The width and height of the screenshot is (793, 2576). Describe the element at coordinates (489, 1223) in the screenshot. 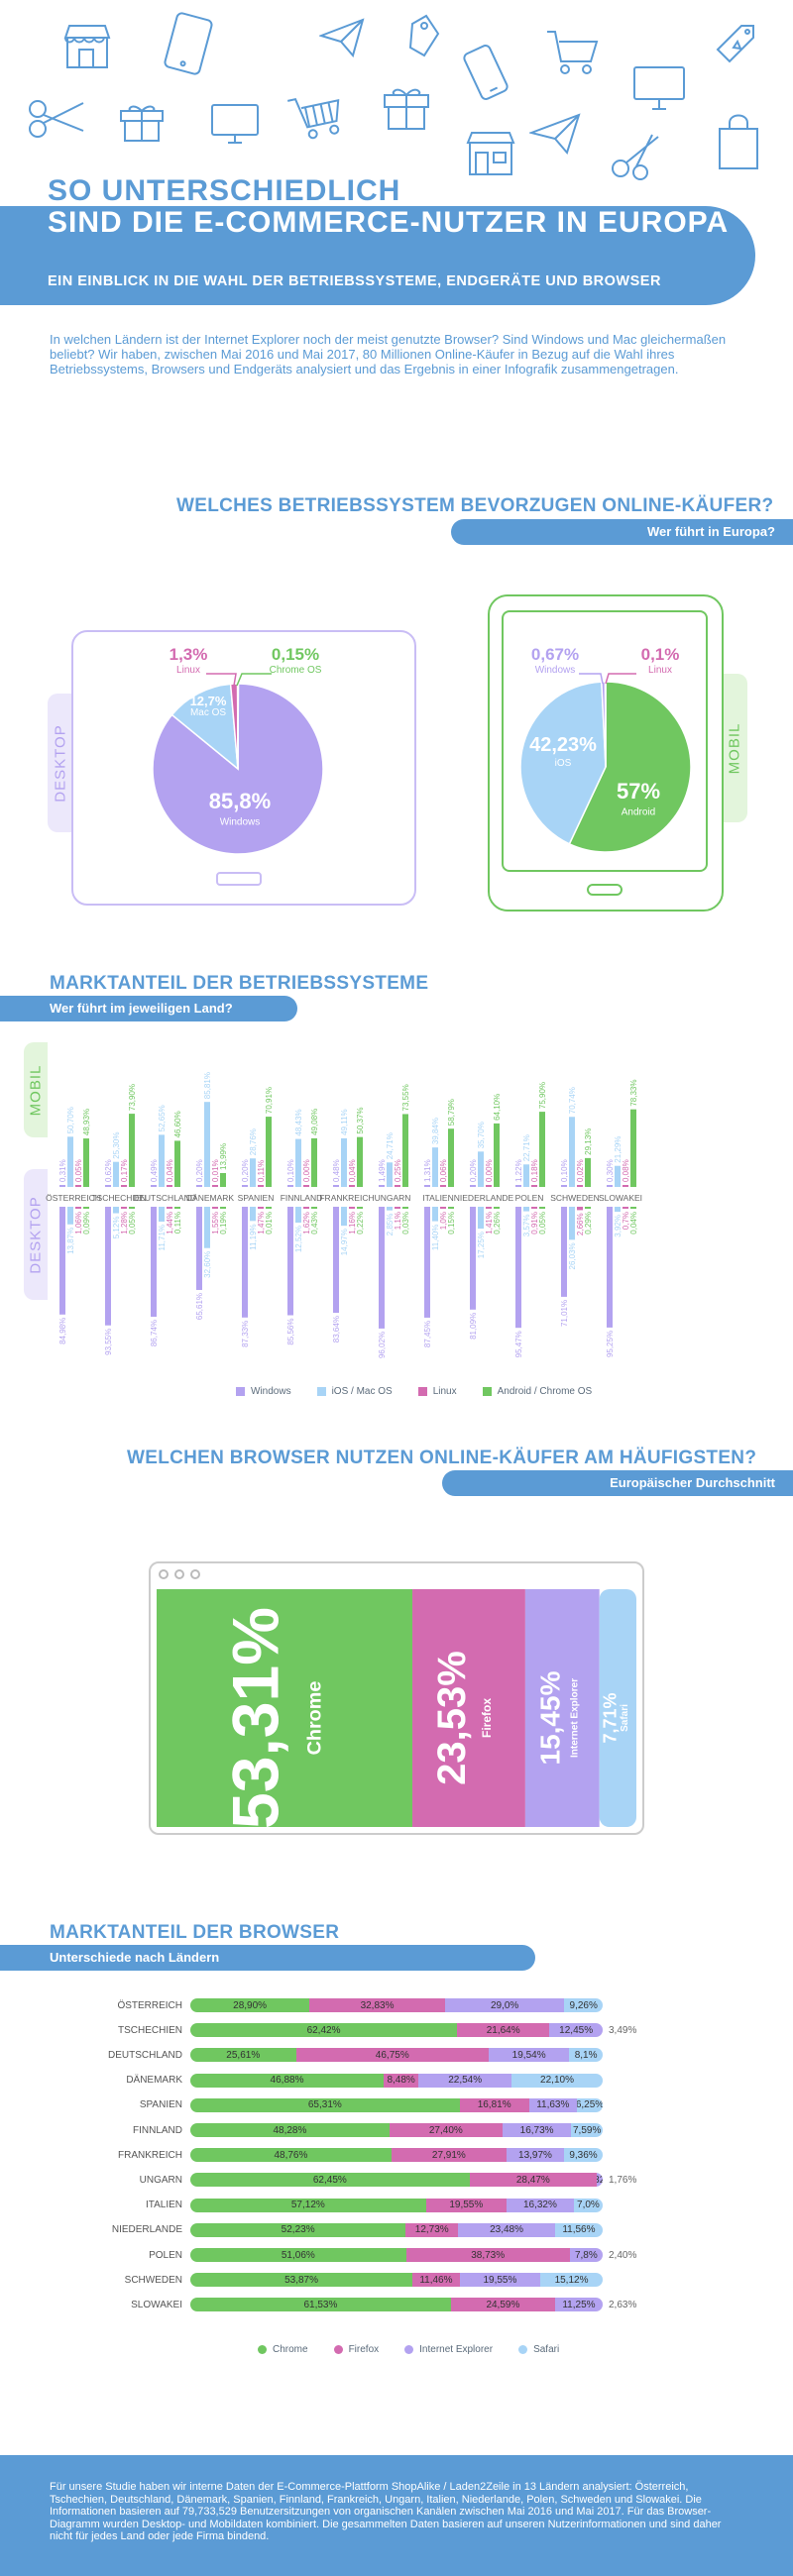

I see `os-desktop-value: 1,41%` at that location.